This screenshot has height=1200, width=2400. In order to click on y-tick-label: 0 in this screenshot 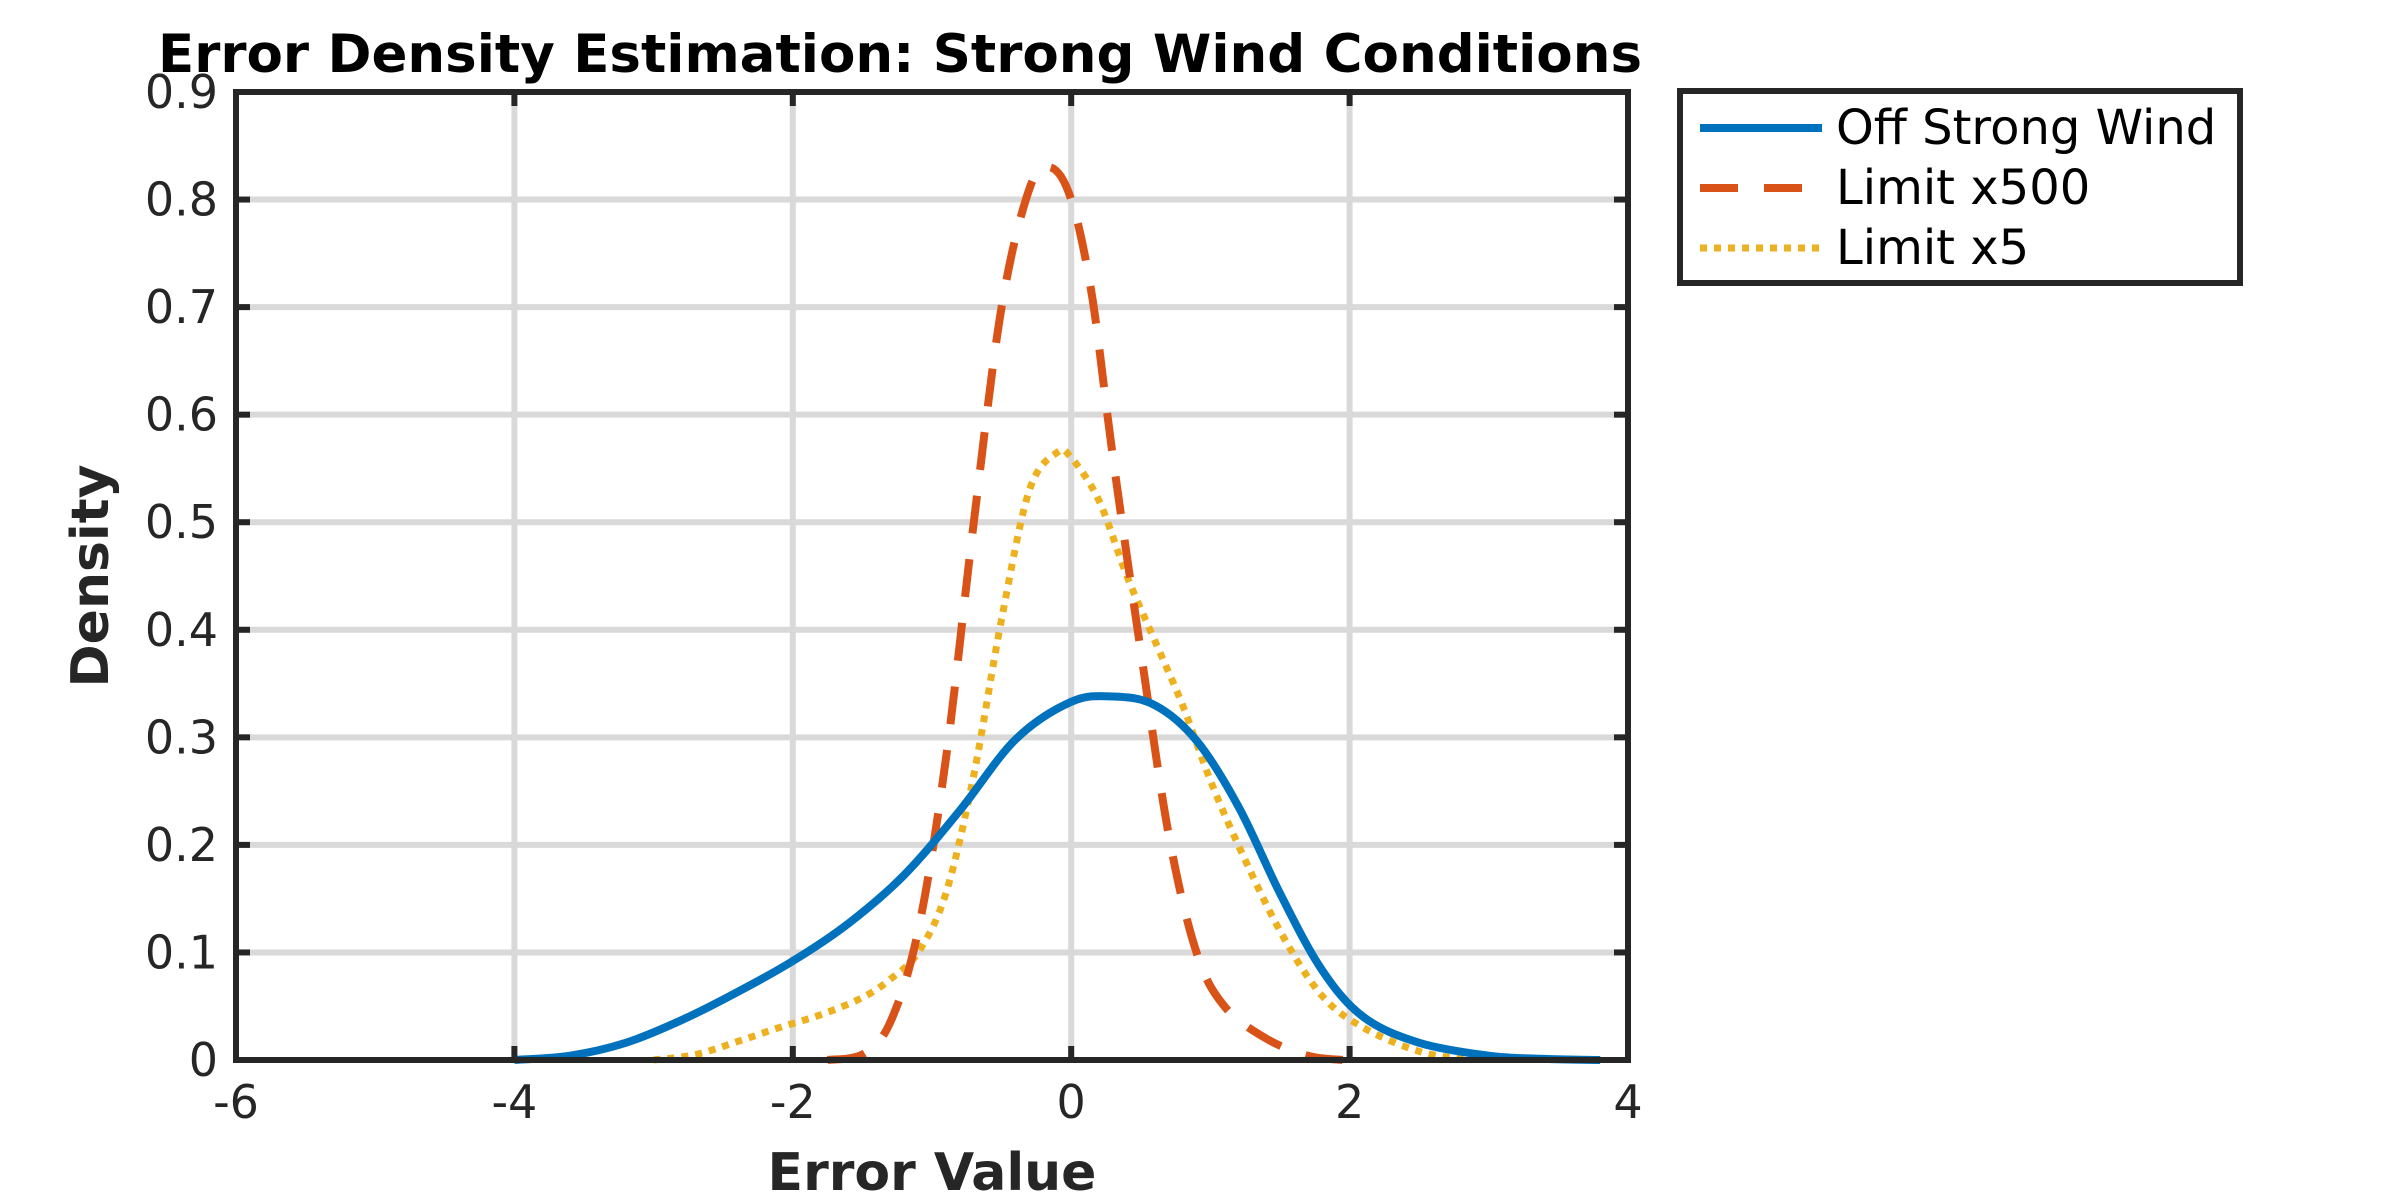, I will do `click(203, 1060)`.